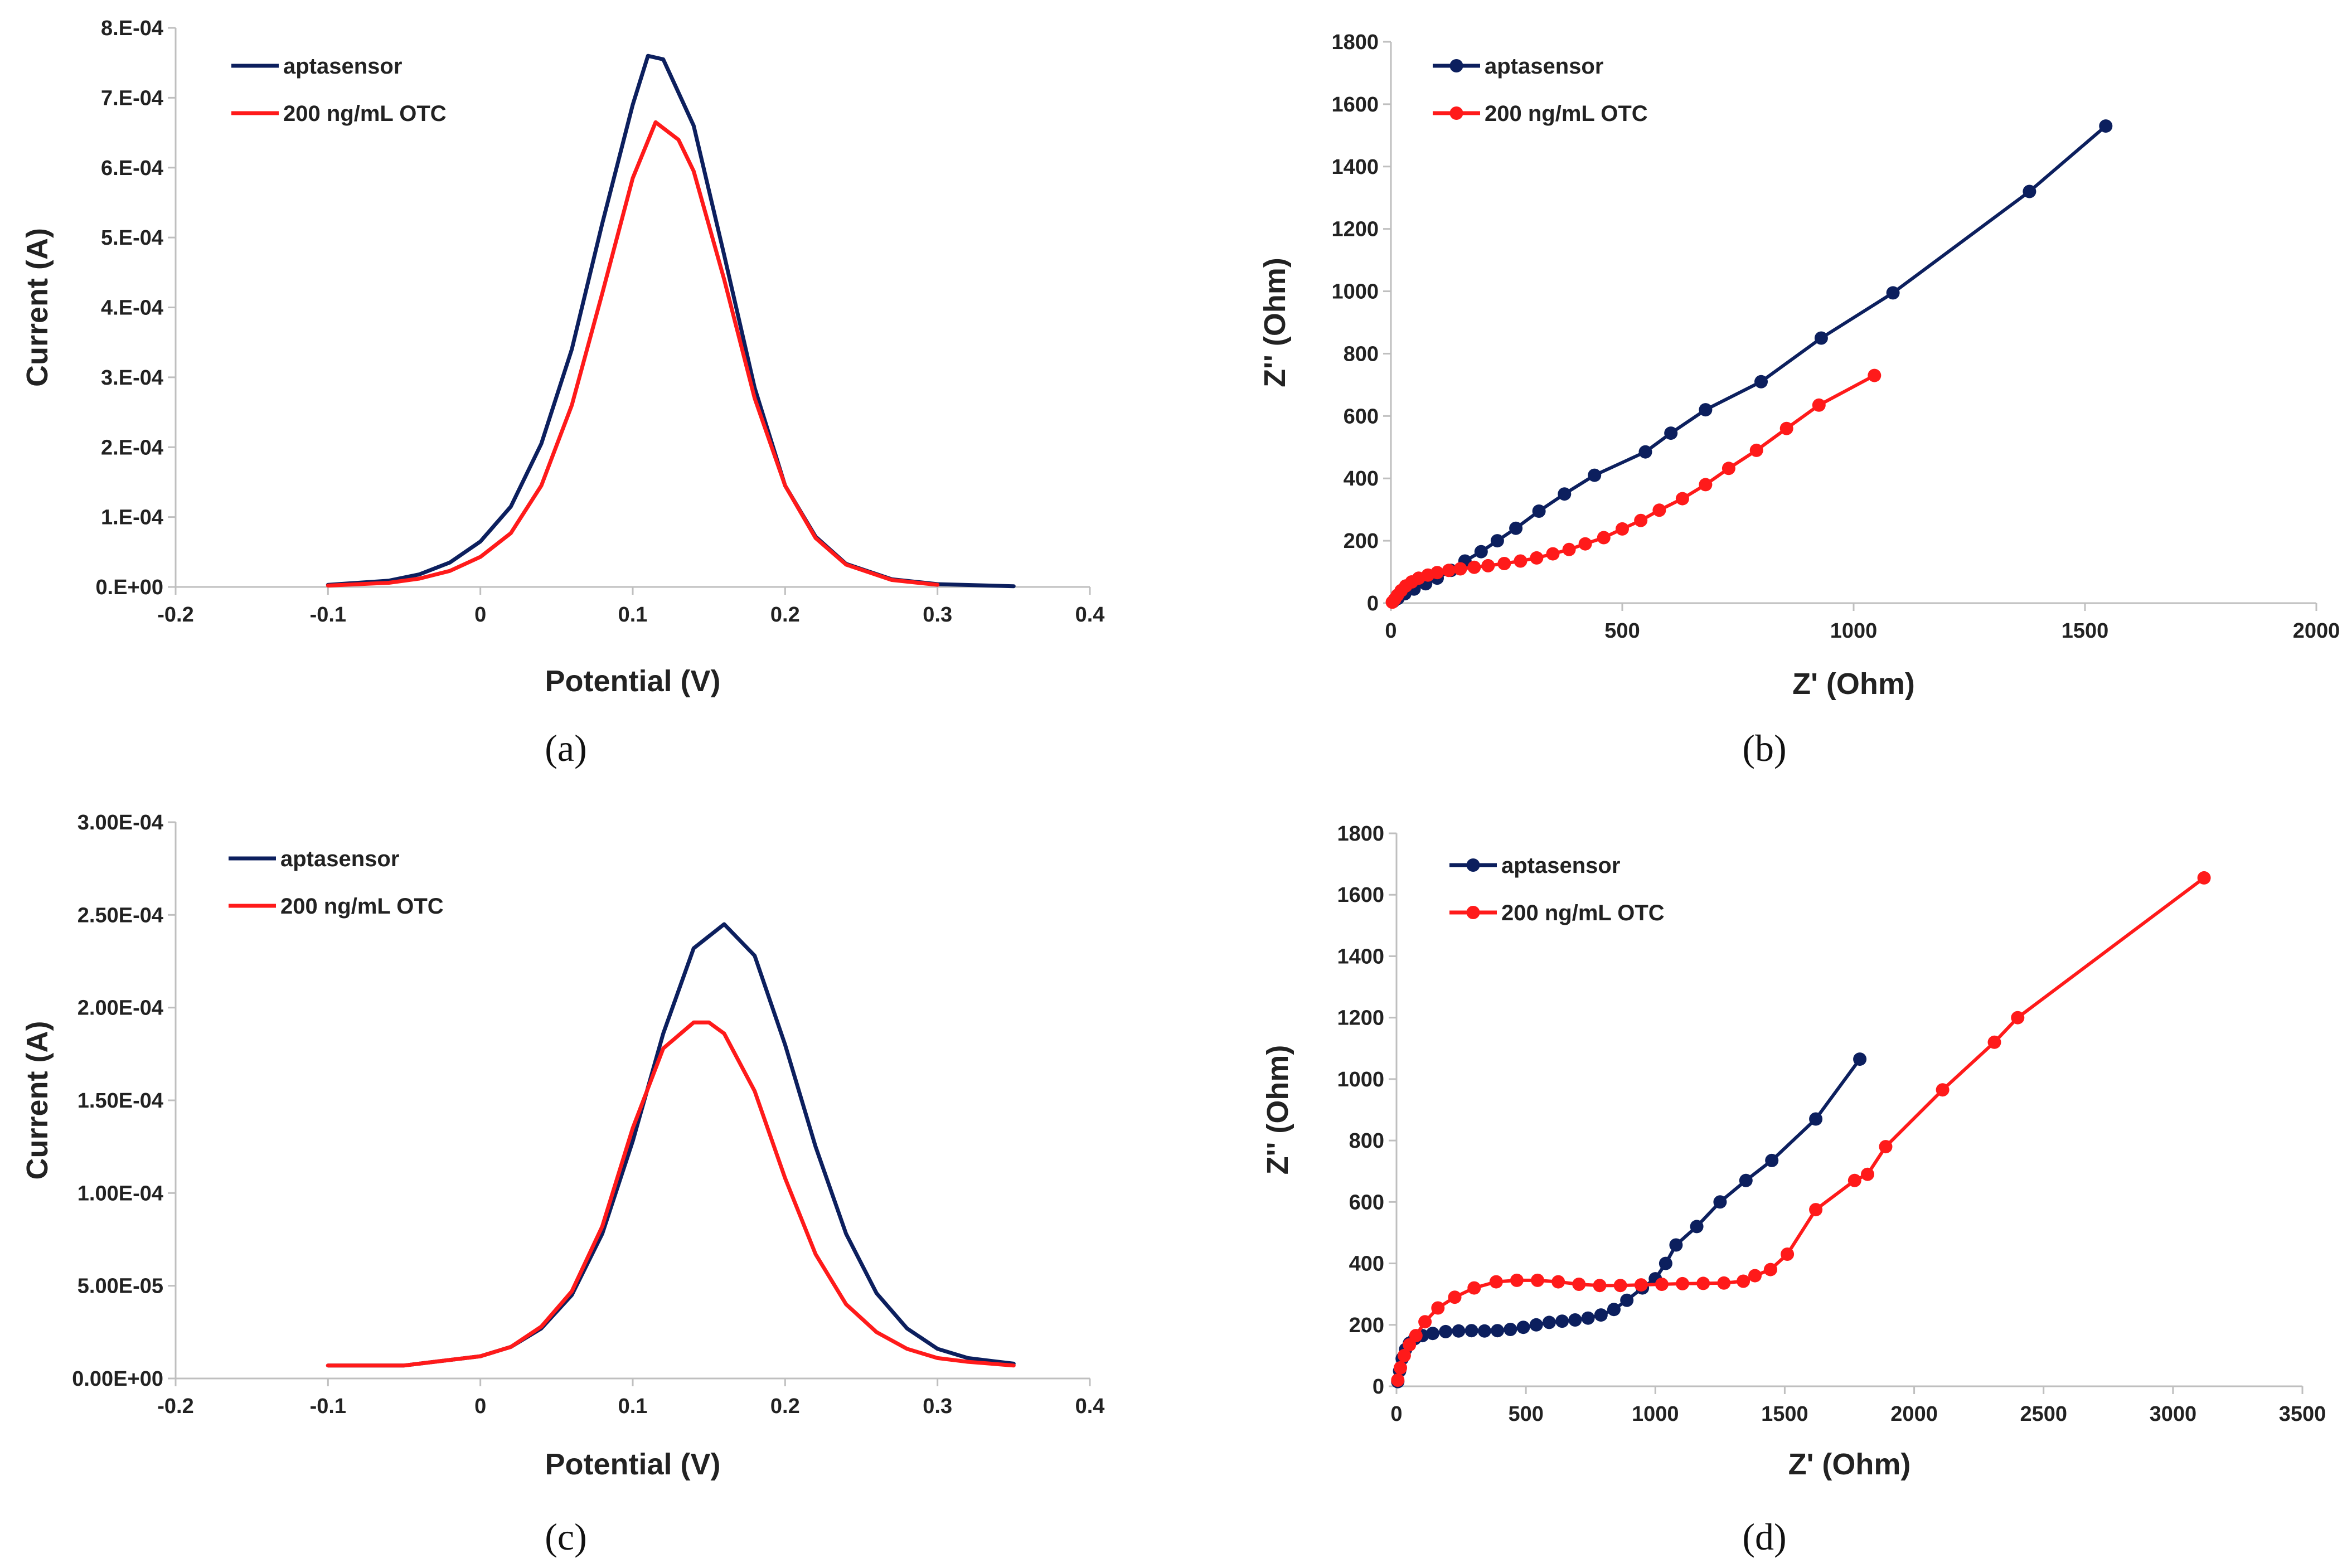 The width and height of the screenshot is (2347, 1568). Describe the element at coordinates (120, 1101) in the screenshot. I see `y-tick-label: 1.50E-04` at that location.